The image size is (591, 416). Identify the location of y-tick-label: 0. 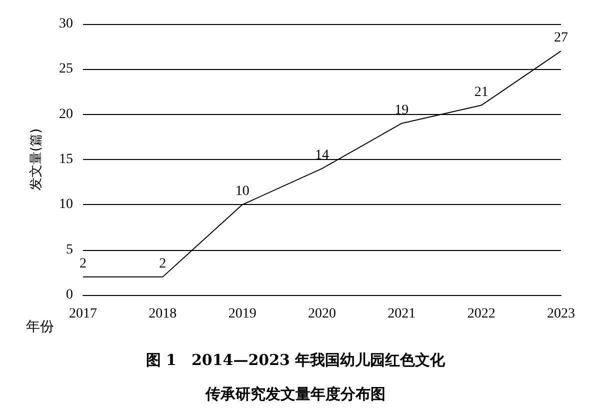
(69, 295).